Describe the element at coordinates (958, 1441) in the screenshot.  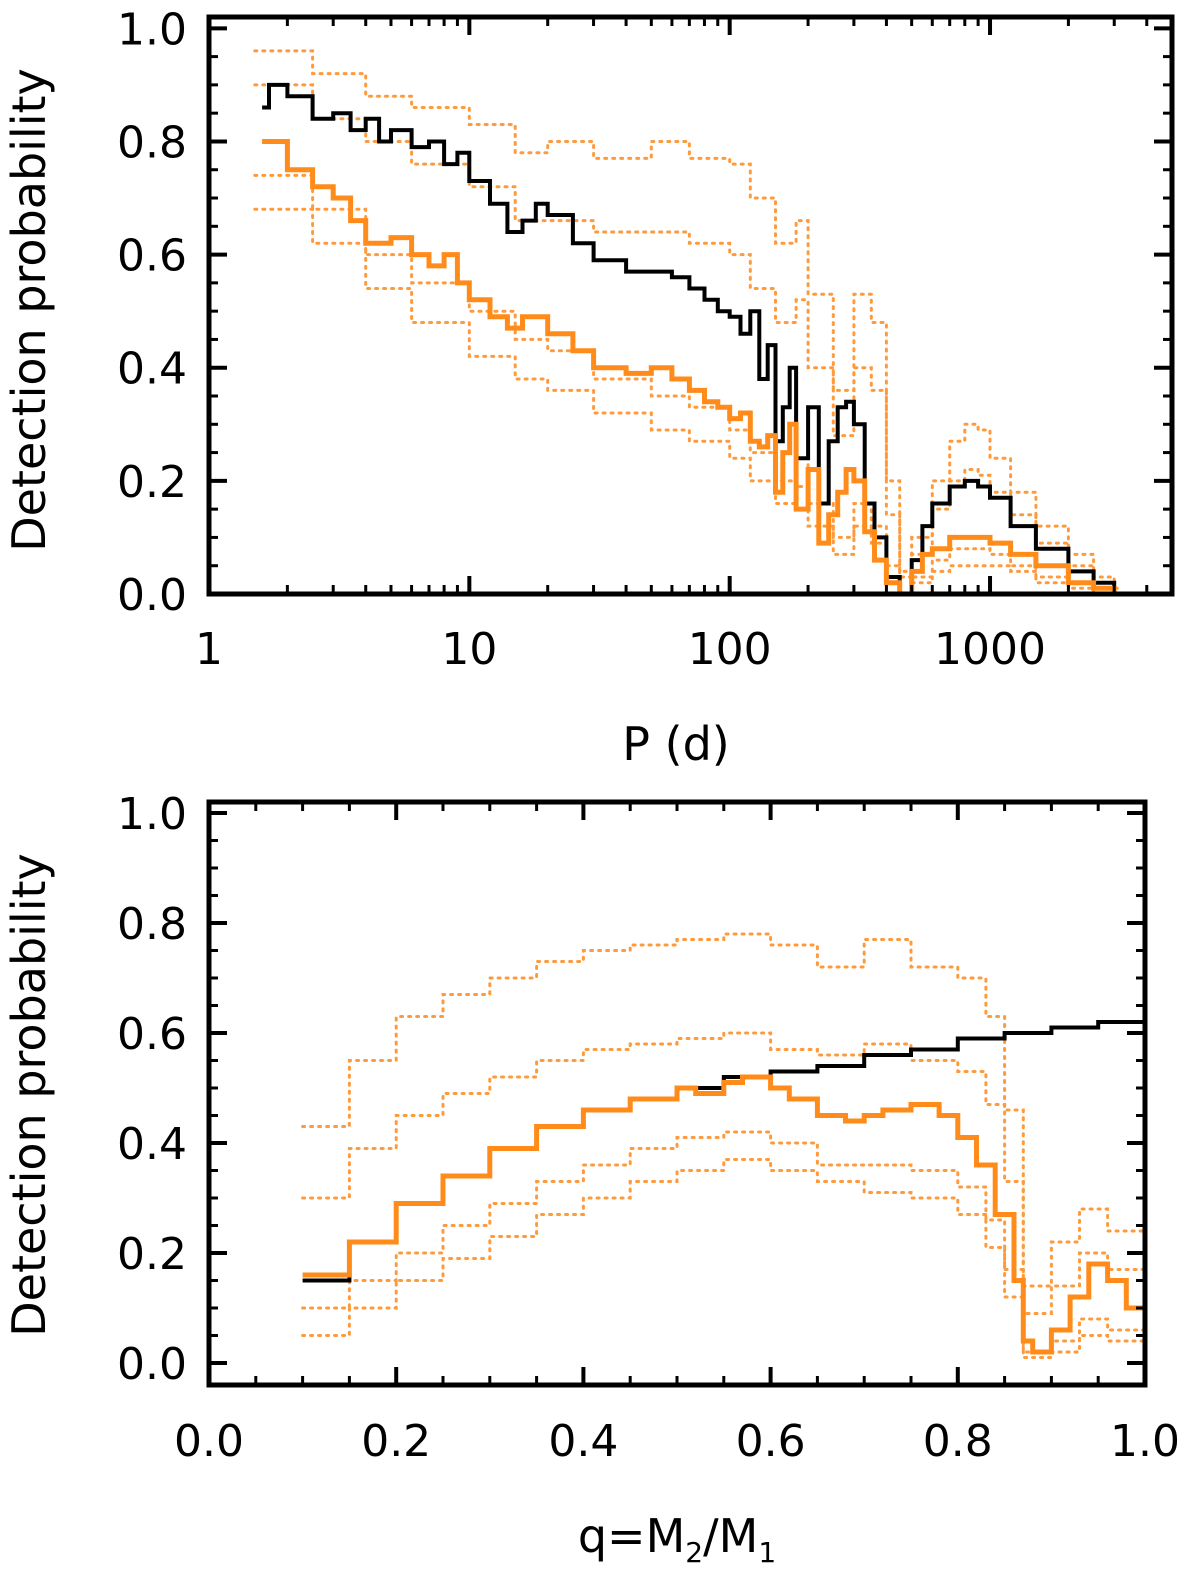
I see `bottom-x-tick-label: 0.8` at that location.